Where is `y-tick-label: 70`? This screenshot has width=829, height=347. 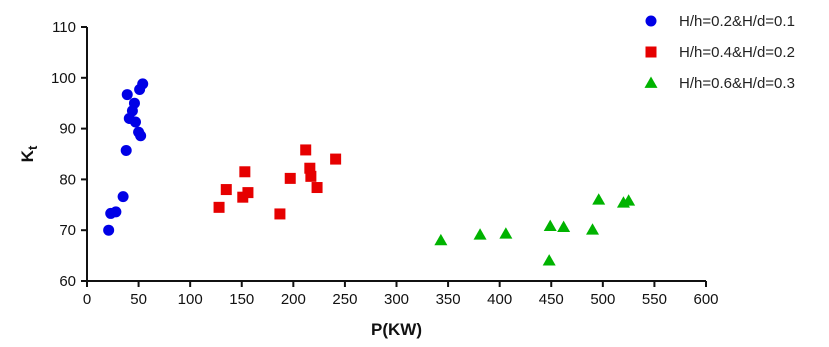
y-tick-label: 70 is located at coordinates (67, 230).